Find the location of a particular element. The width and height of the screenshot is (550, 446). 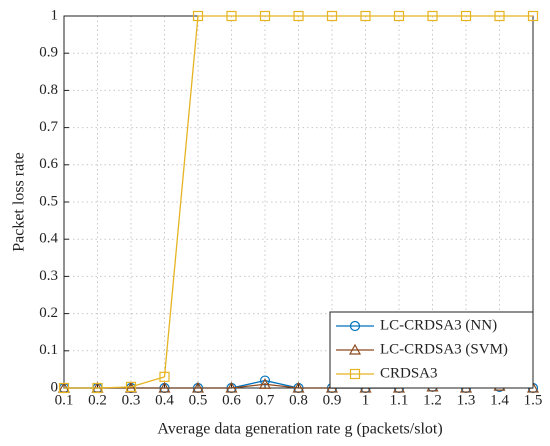

x-tick-label: 1.3 is located at coordinates (466, 400).